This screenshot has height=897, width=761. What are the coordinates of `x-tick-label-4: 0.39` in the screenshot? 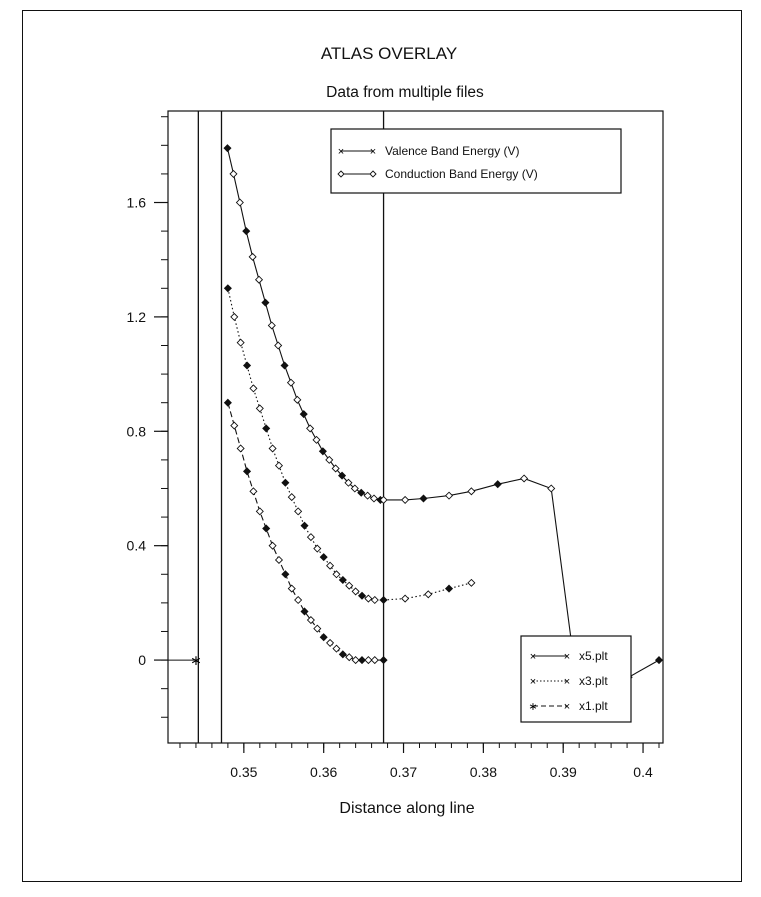 It's located at (563, 772).